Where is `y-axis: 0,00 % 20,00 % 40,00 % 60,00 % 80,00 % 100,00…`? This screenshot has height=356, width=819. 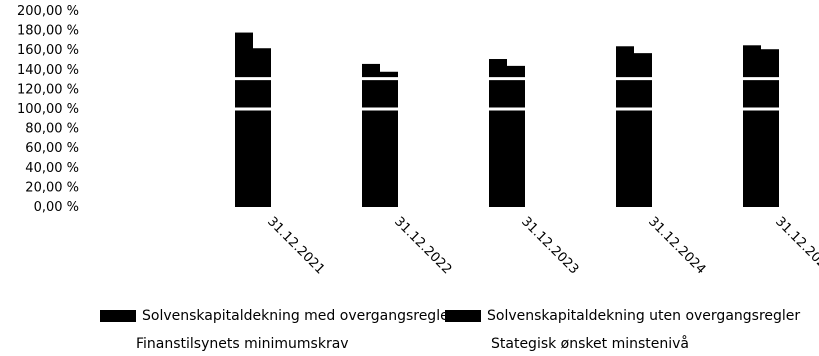
y-axis: 0,00 % 20,00 % 40,00 % 60,00 % 80,00 % 100,00… is located at coordinates (48, 109).